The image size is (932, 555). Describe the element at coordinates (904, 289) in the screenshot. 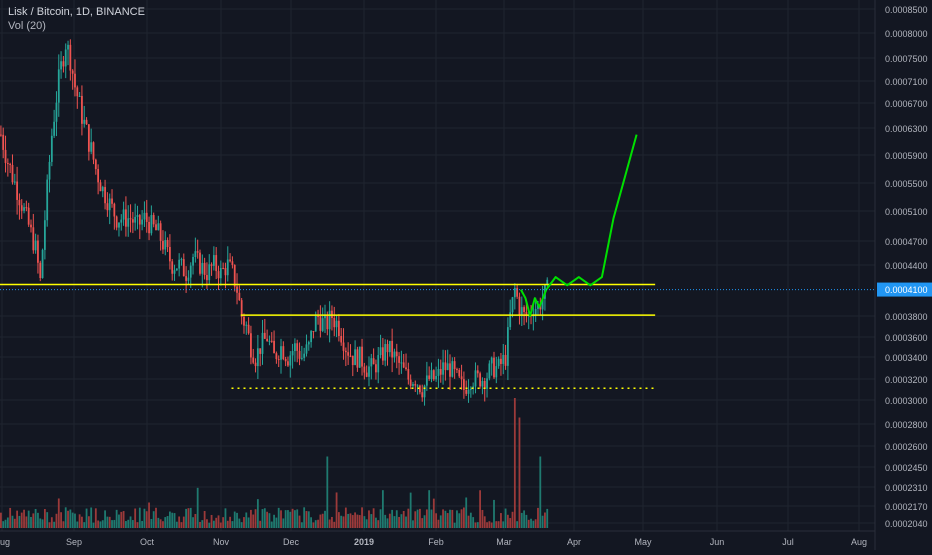

I see `current-price-badge` at that location.